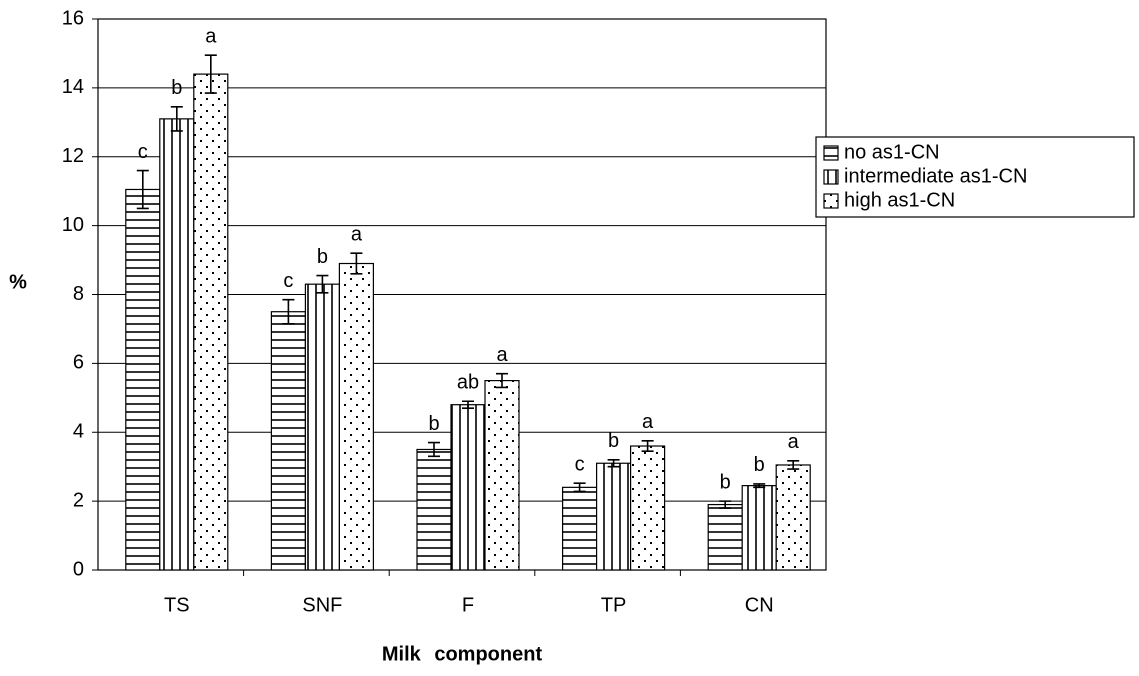 The width and height of the screenshot is (1139, 676). Describe the element at coordinates (73, 225) in the screenshot. I see `y-tick-label: 10` at that location.